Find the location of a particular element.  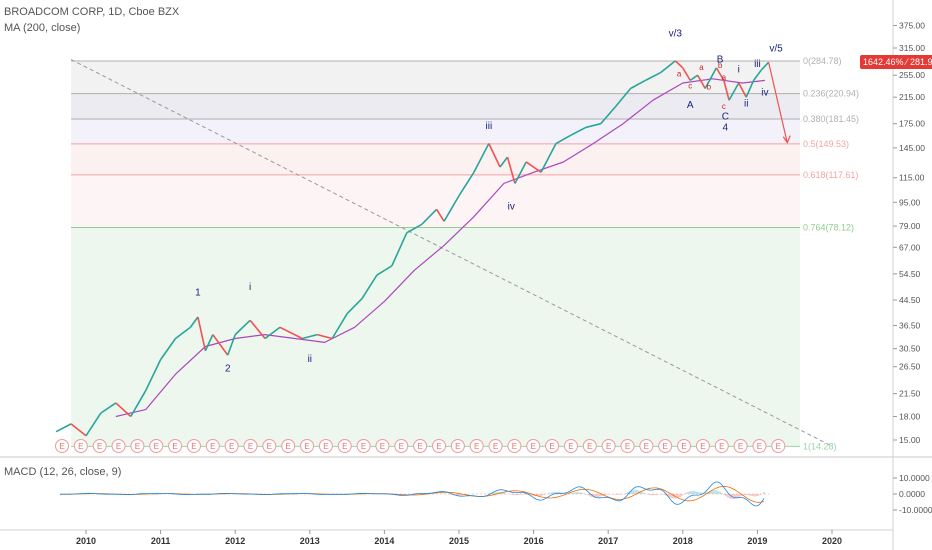

time-tick-label: 2018 is located at coordinates (683, 541).